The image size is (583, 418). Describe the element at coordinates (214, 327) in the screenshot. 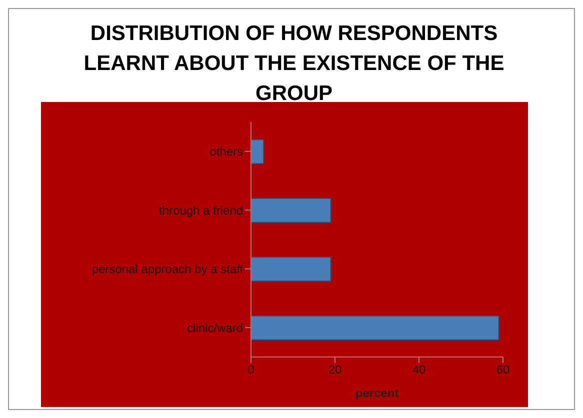

I see `y-tick-label: clinic/ward` at that location.